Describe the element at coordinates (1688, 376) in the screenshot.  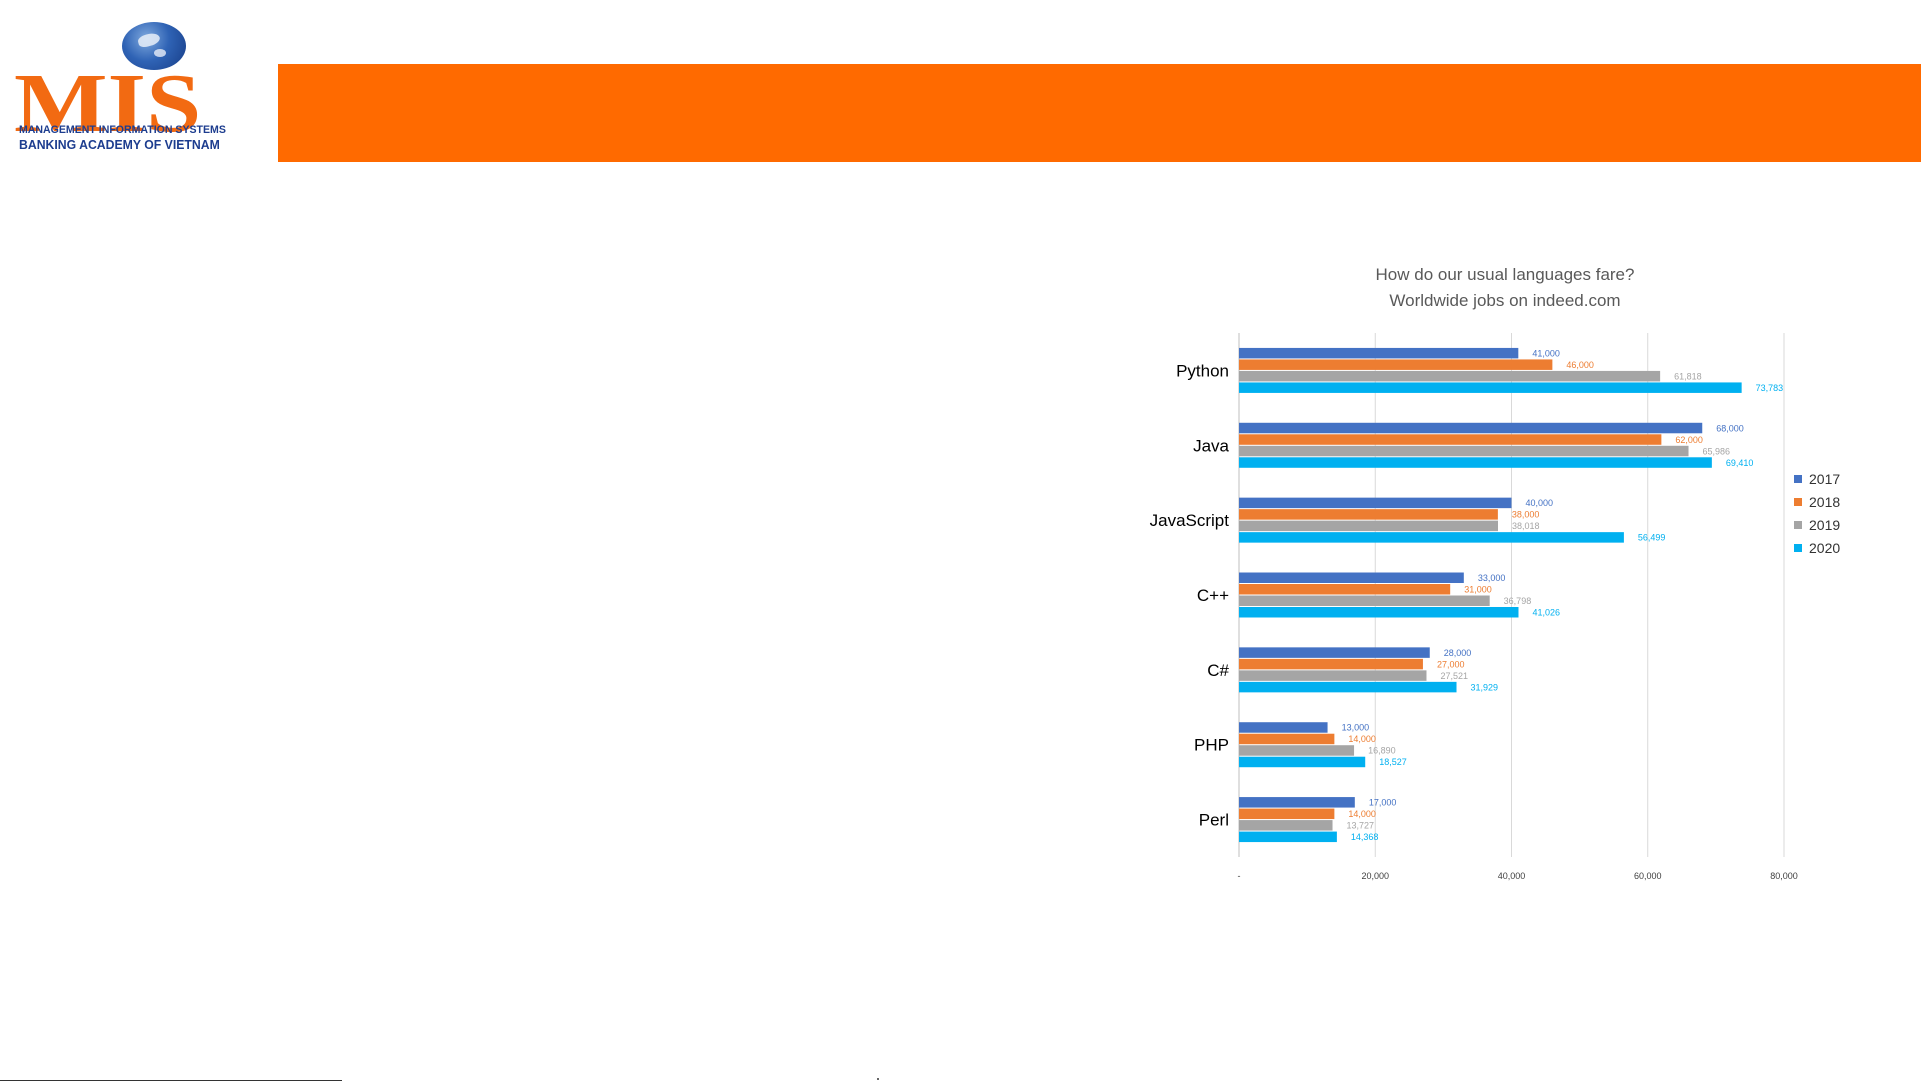
I see `data-label: 61,818` at that location.